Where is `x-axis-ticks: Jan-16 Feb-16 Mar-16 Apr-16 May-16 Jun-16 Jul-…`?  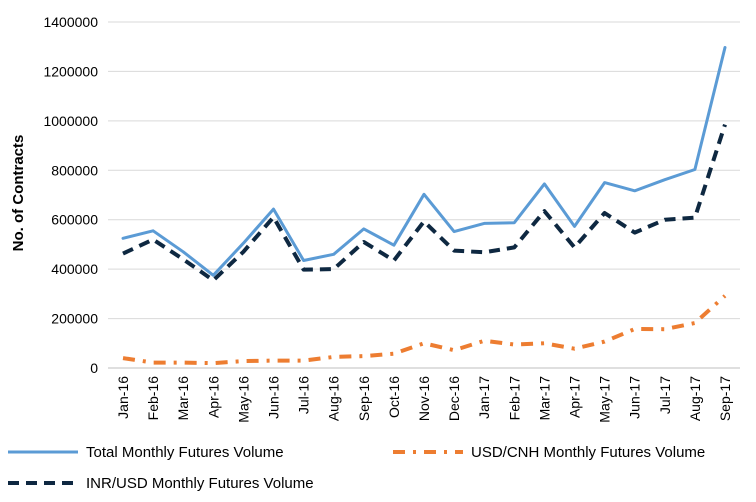 x-axis-ticks: Jan-16 Feb-16 Mar-16 Apr-16 May-16 Jun-16 Jul-… is located at coordinates (424, 399).